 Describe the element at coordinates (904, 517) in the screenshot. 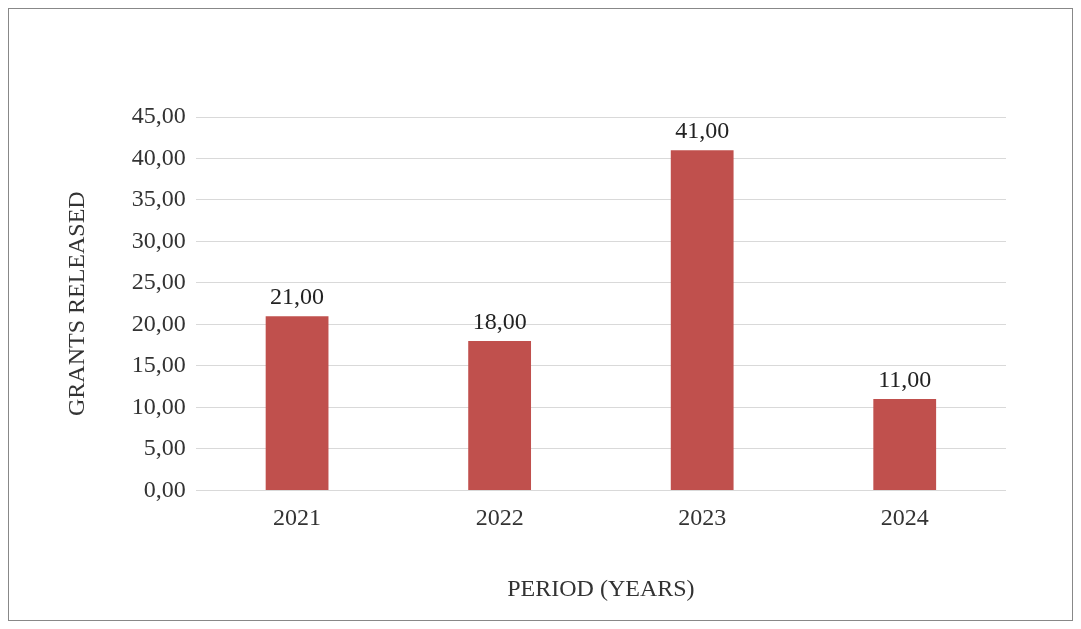

I see `x-tick-label: 2024` at that location.